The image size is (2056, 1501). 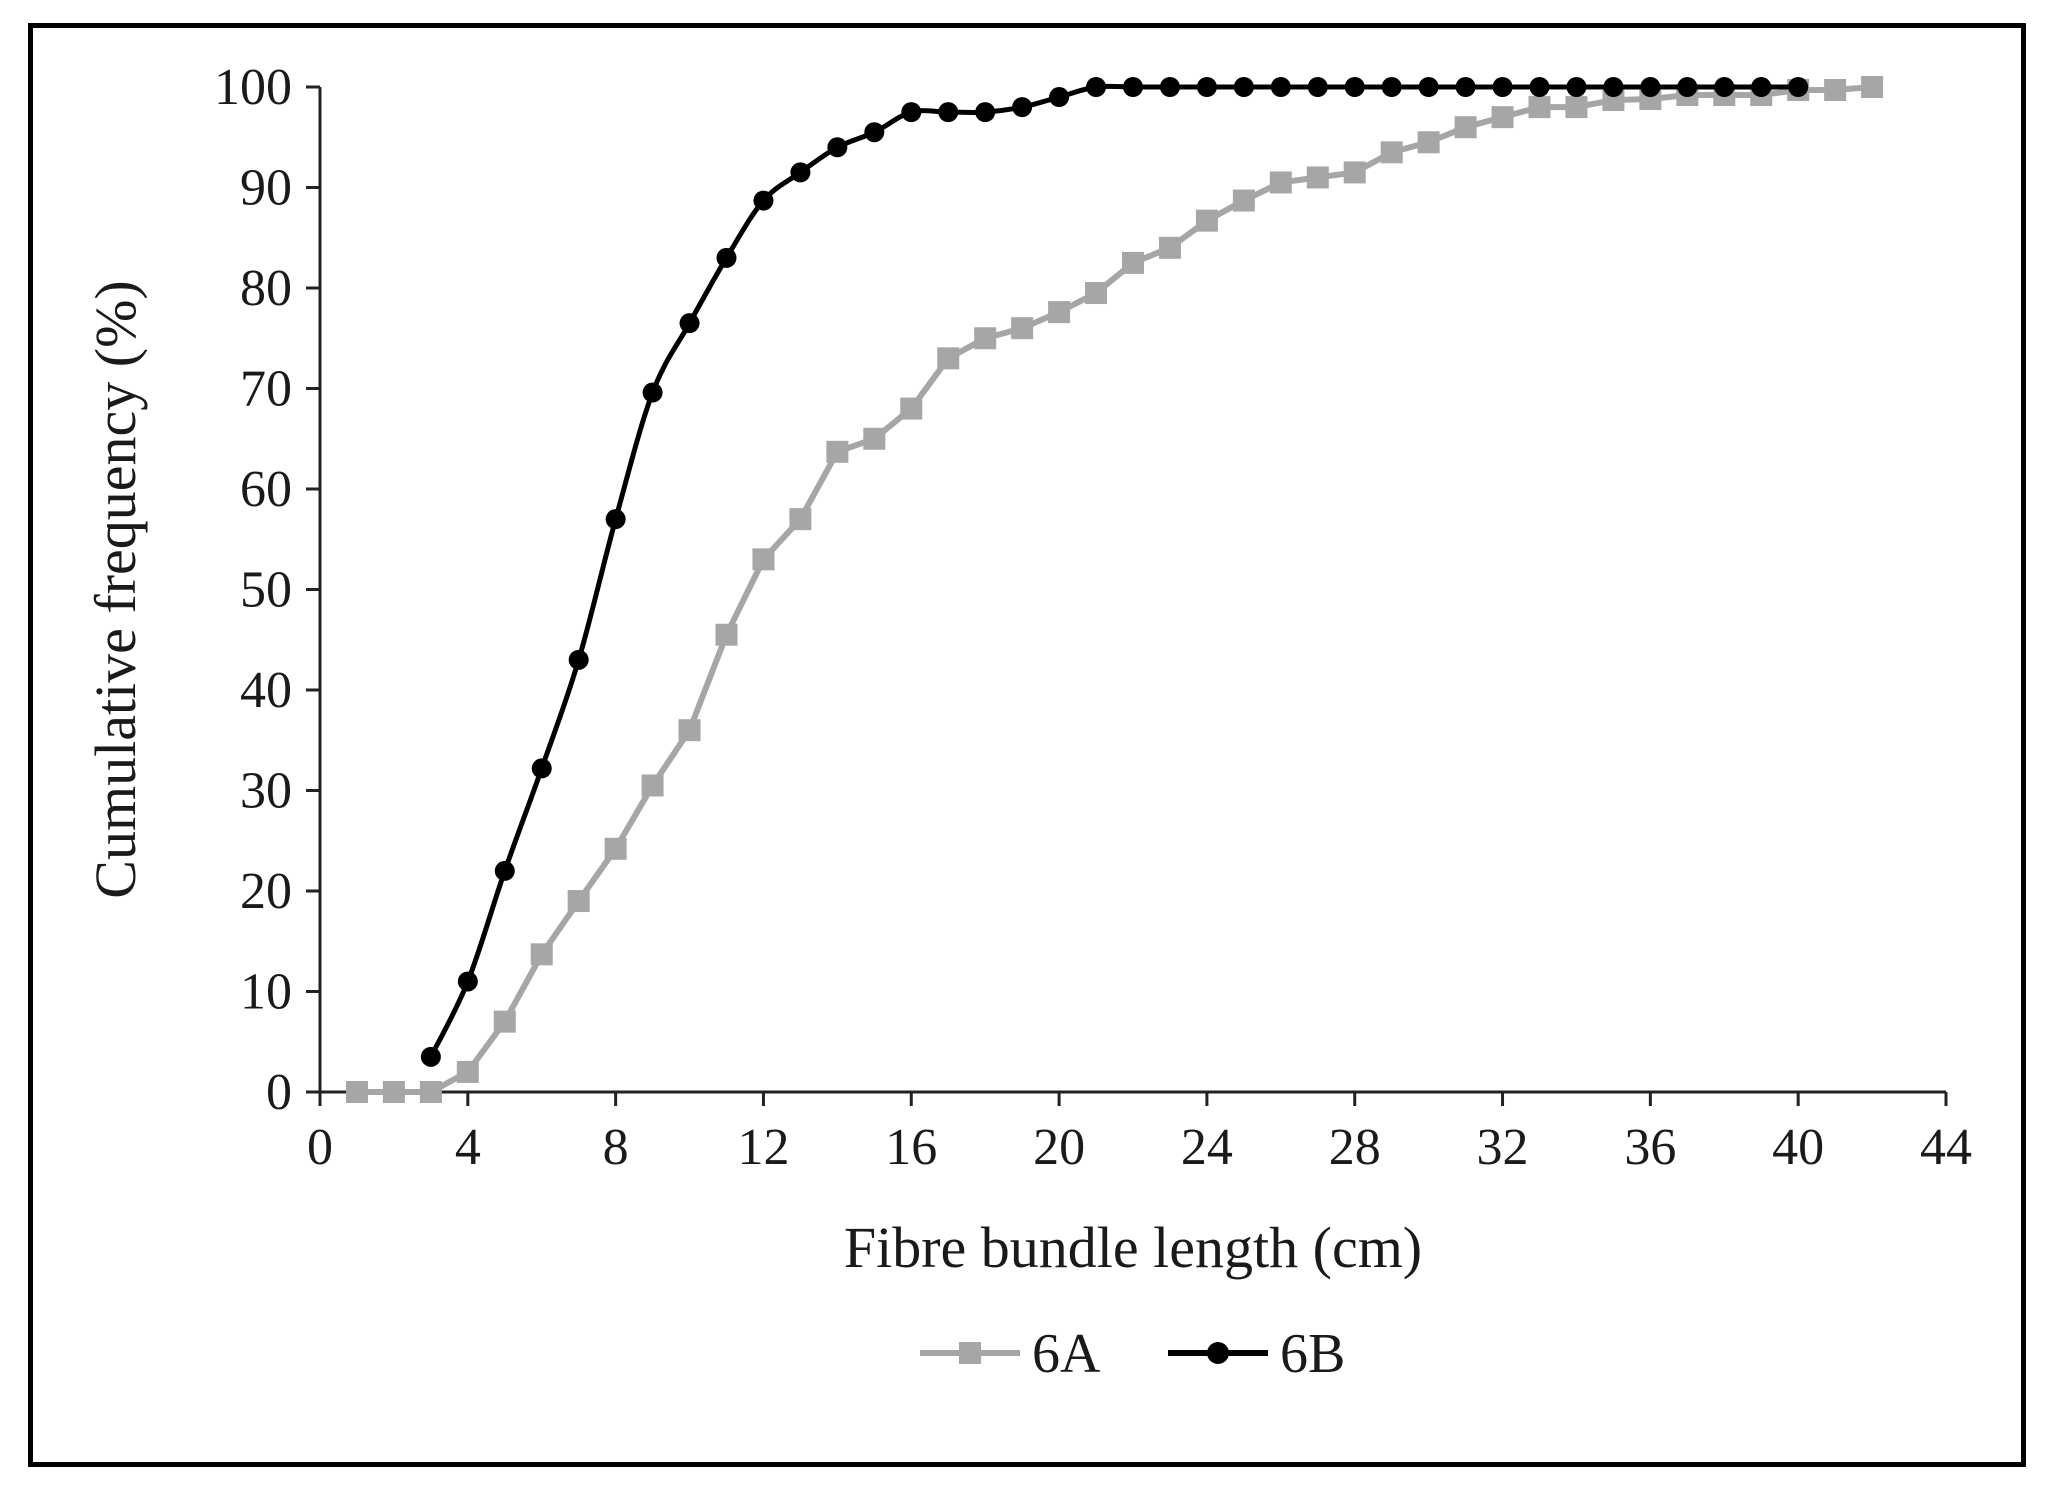 What do you see at coordinates (320, 1147) in the screenshot?
I see `x-tick-label: 0` at bounding box center [320, 1147].